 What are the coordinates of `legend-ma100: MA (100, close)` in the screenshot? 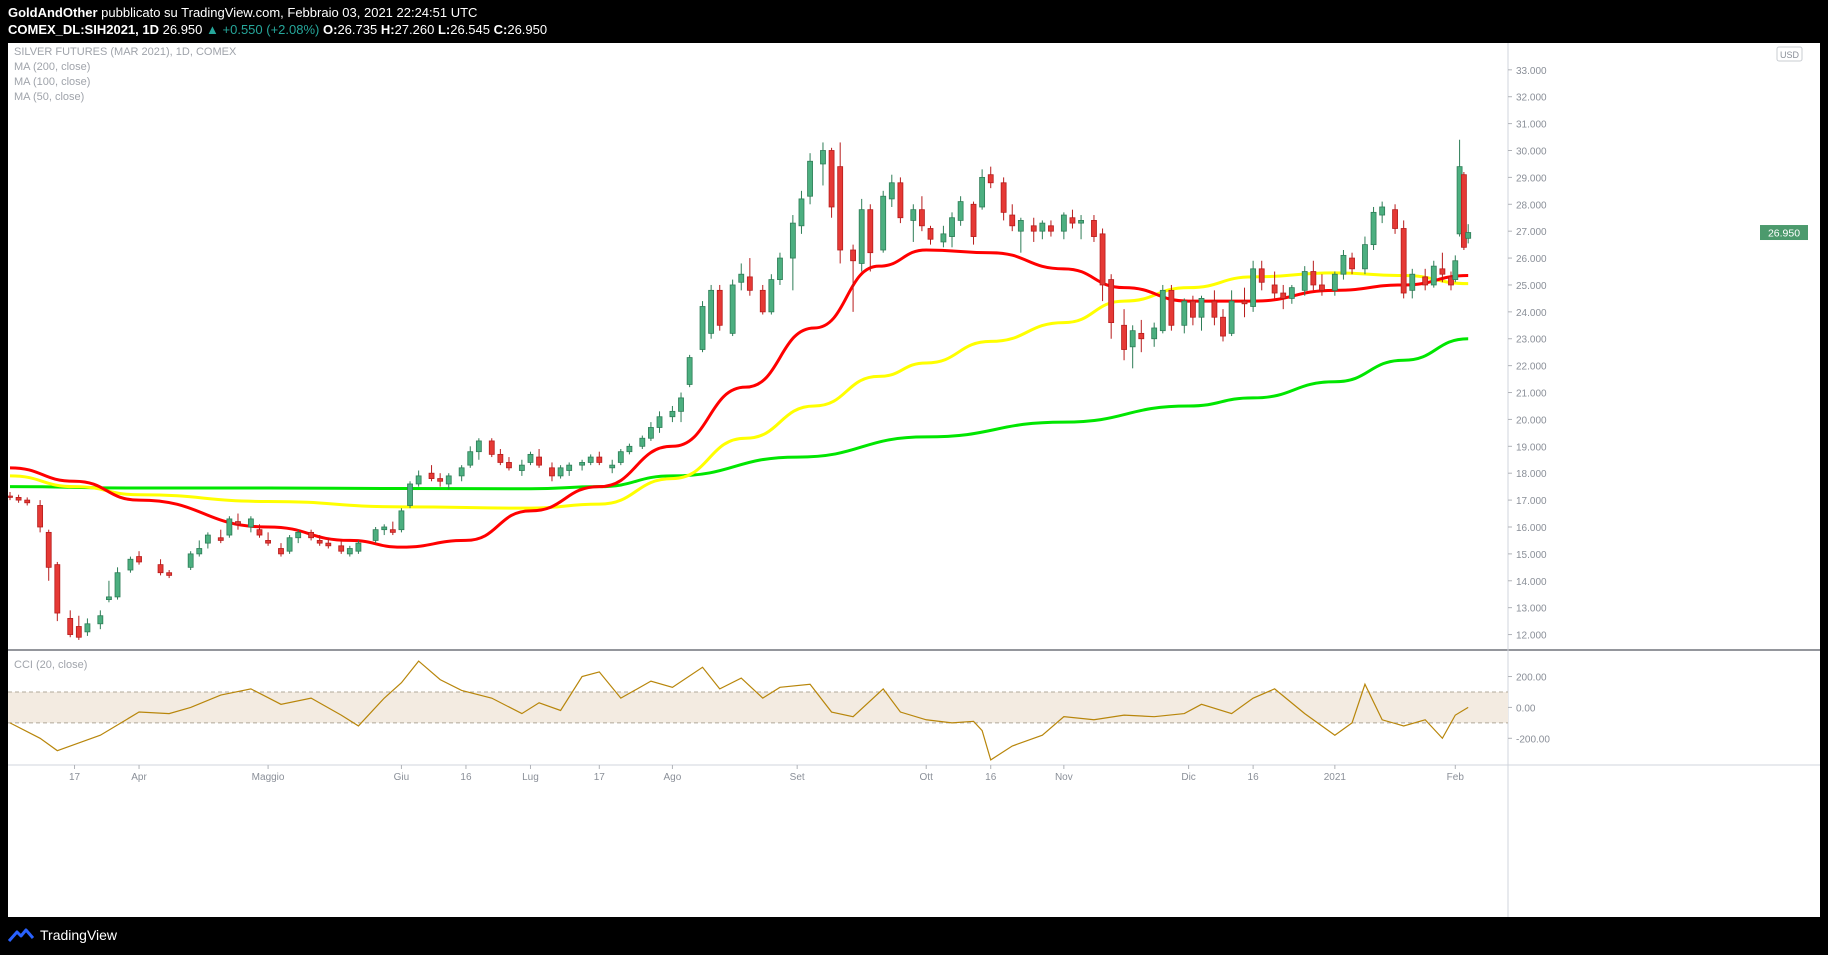 It's located at (52, 82).